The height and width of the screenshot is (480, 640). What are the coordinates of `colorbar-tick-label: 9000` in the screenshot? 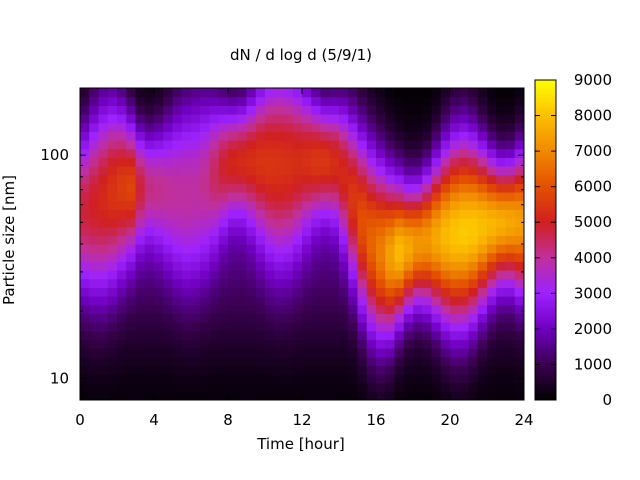 It's located at (593, 80).